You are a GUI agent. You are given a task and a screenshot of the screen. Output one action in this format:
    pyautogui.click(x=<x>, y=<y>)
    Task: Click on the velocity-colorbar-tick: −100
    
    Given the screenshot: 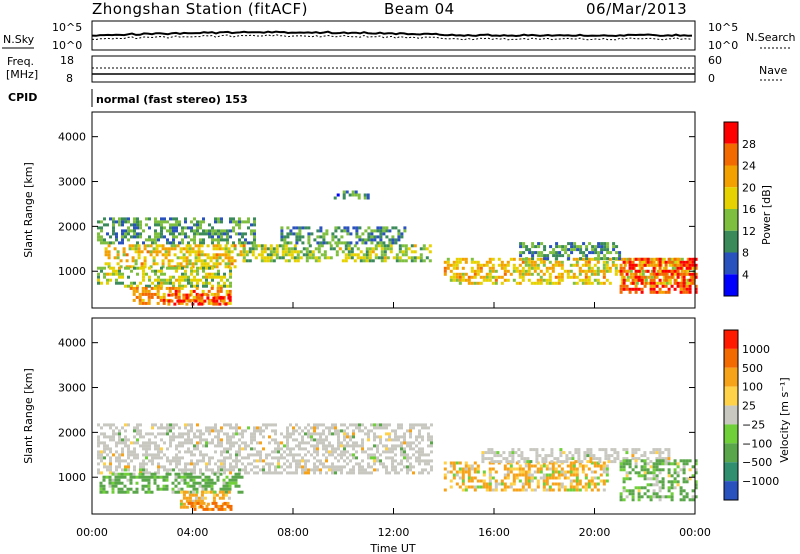 What is the action you would take?
    pyautogui.click(x=757, y=443)
    